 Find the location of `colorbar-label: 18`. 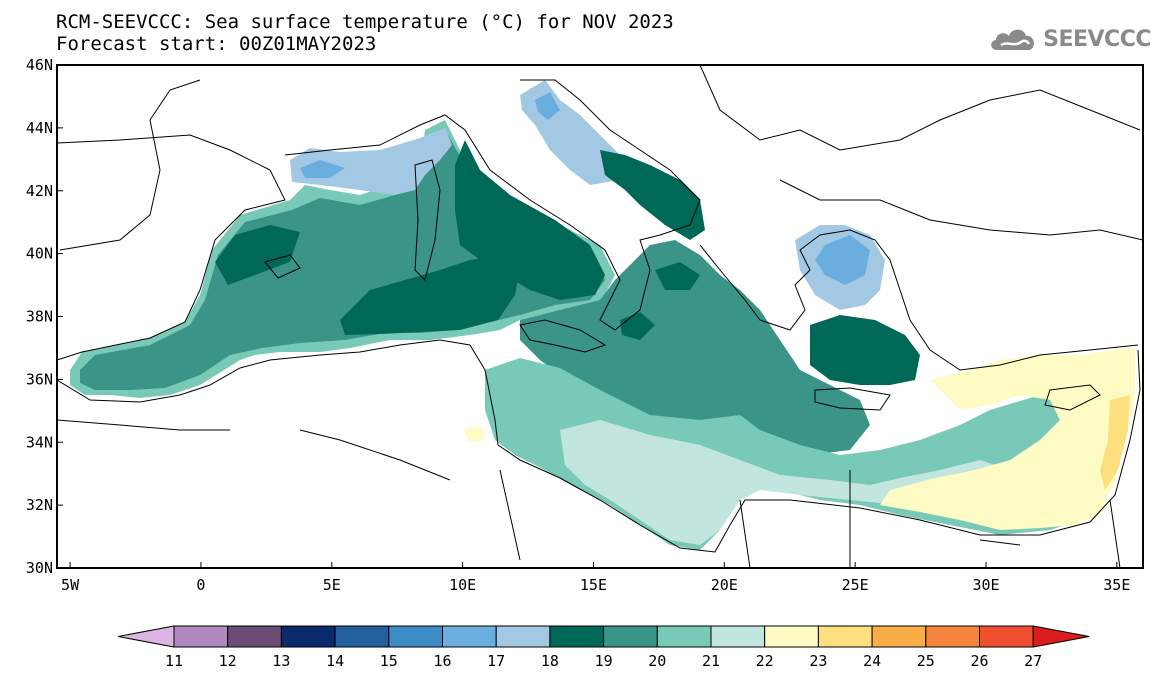

colorbar-label: 18 is located at coordinates (550, 661).